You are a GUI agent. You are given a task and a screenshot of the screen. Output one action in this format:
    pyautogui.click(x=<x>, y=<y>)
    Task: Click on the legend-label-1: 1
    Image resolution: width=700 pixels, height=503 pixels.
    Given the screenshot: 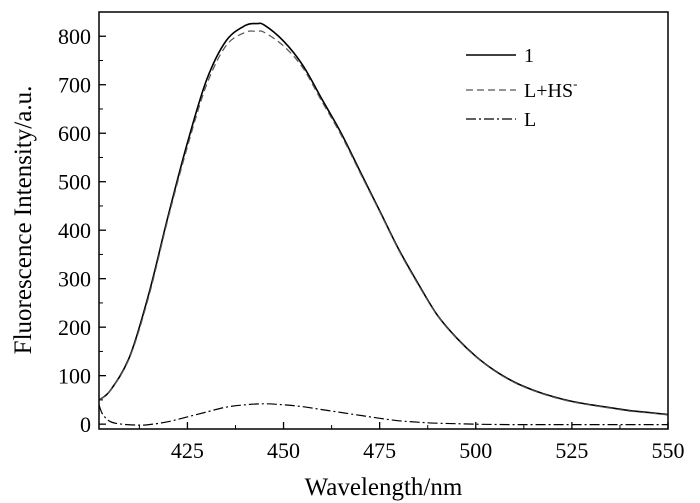 What is the action you would take?
    pyautogui.click(x=529, y=56)
    